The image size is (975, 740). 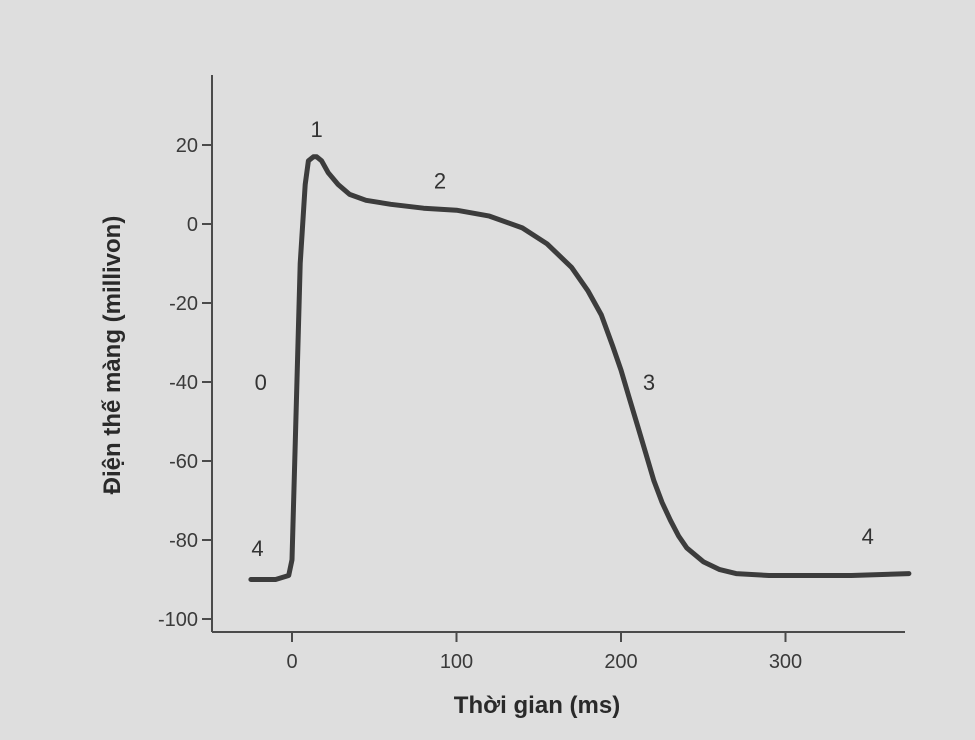 What do you see at coordinates (183, 462) in the screenshot?
I see `y-tick-label: -60` at bounding box center [183, 462].